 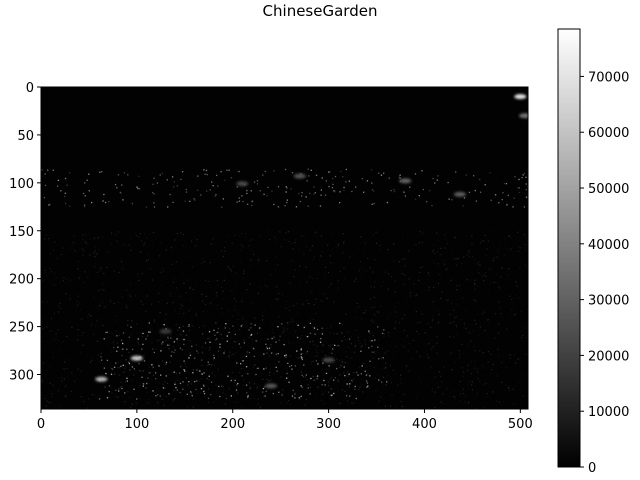 I want to click on colorbar-tick-label: 0, so click(x=592, y=468).